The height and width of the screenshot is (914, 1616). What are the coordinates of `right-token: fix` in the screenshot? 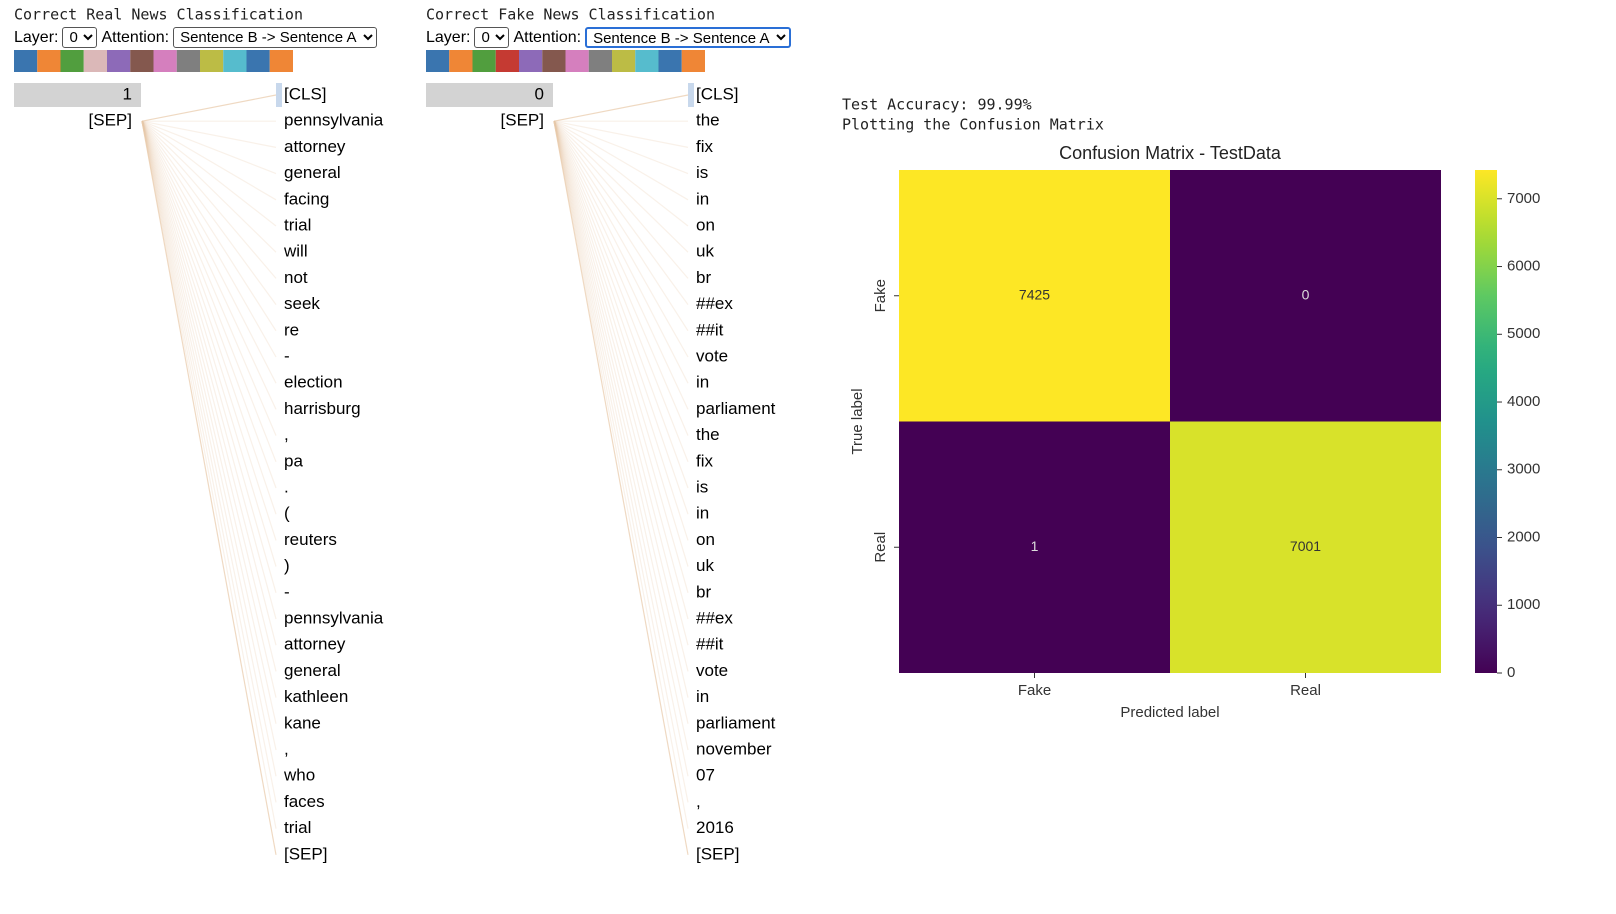 It's located at (705, 146).